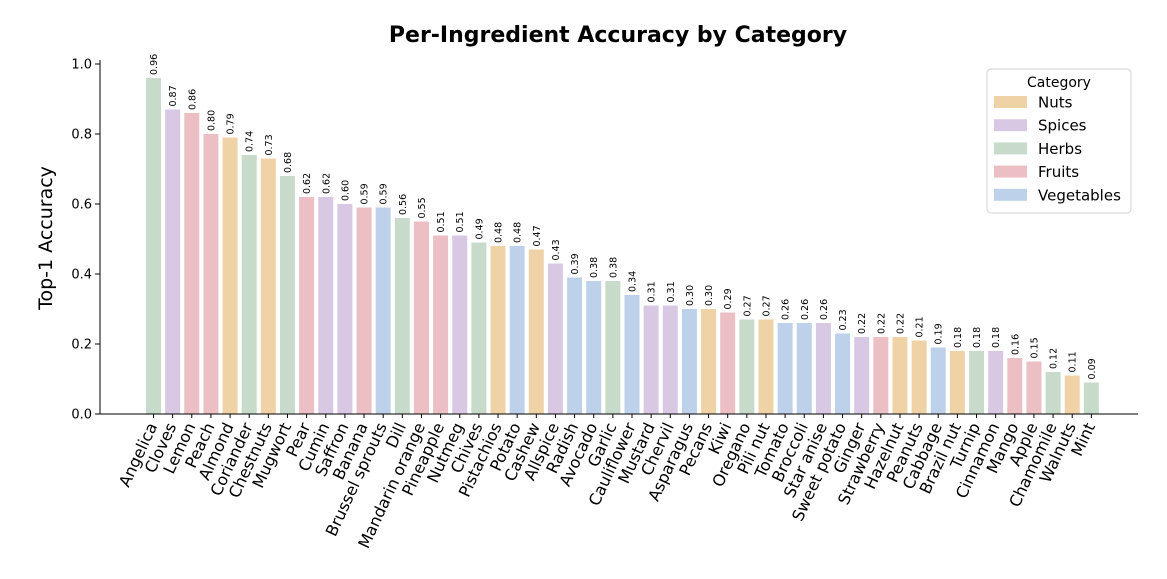  I want to click on bar-value-label: 0.60, so click(345, 190).